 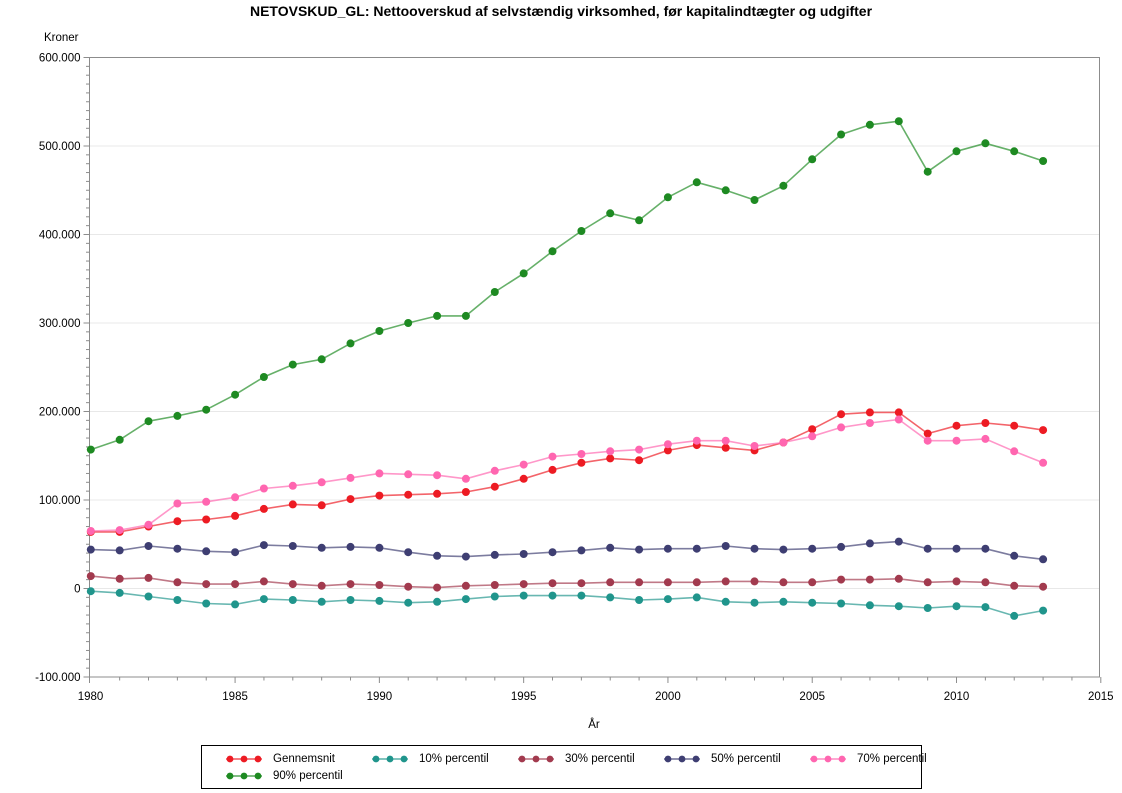 I want to click on x-tick-label: 1990, so click(x=380, y=697).